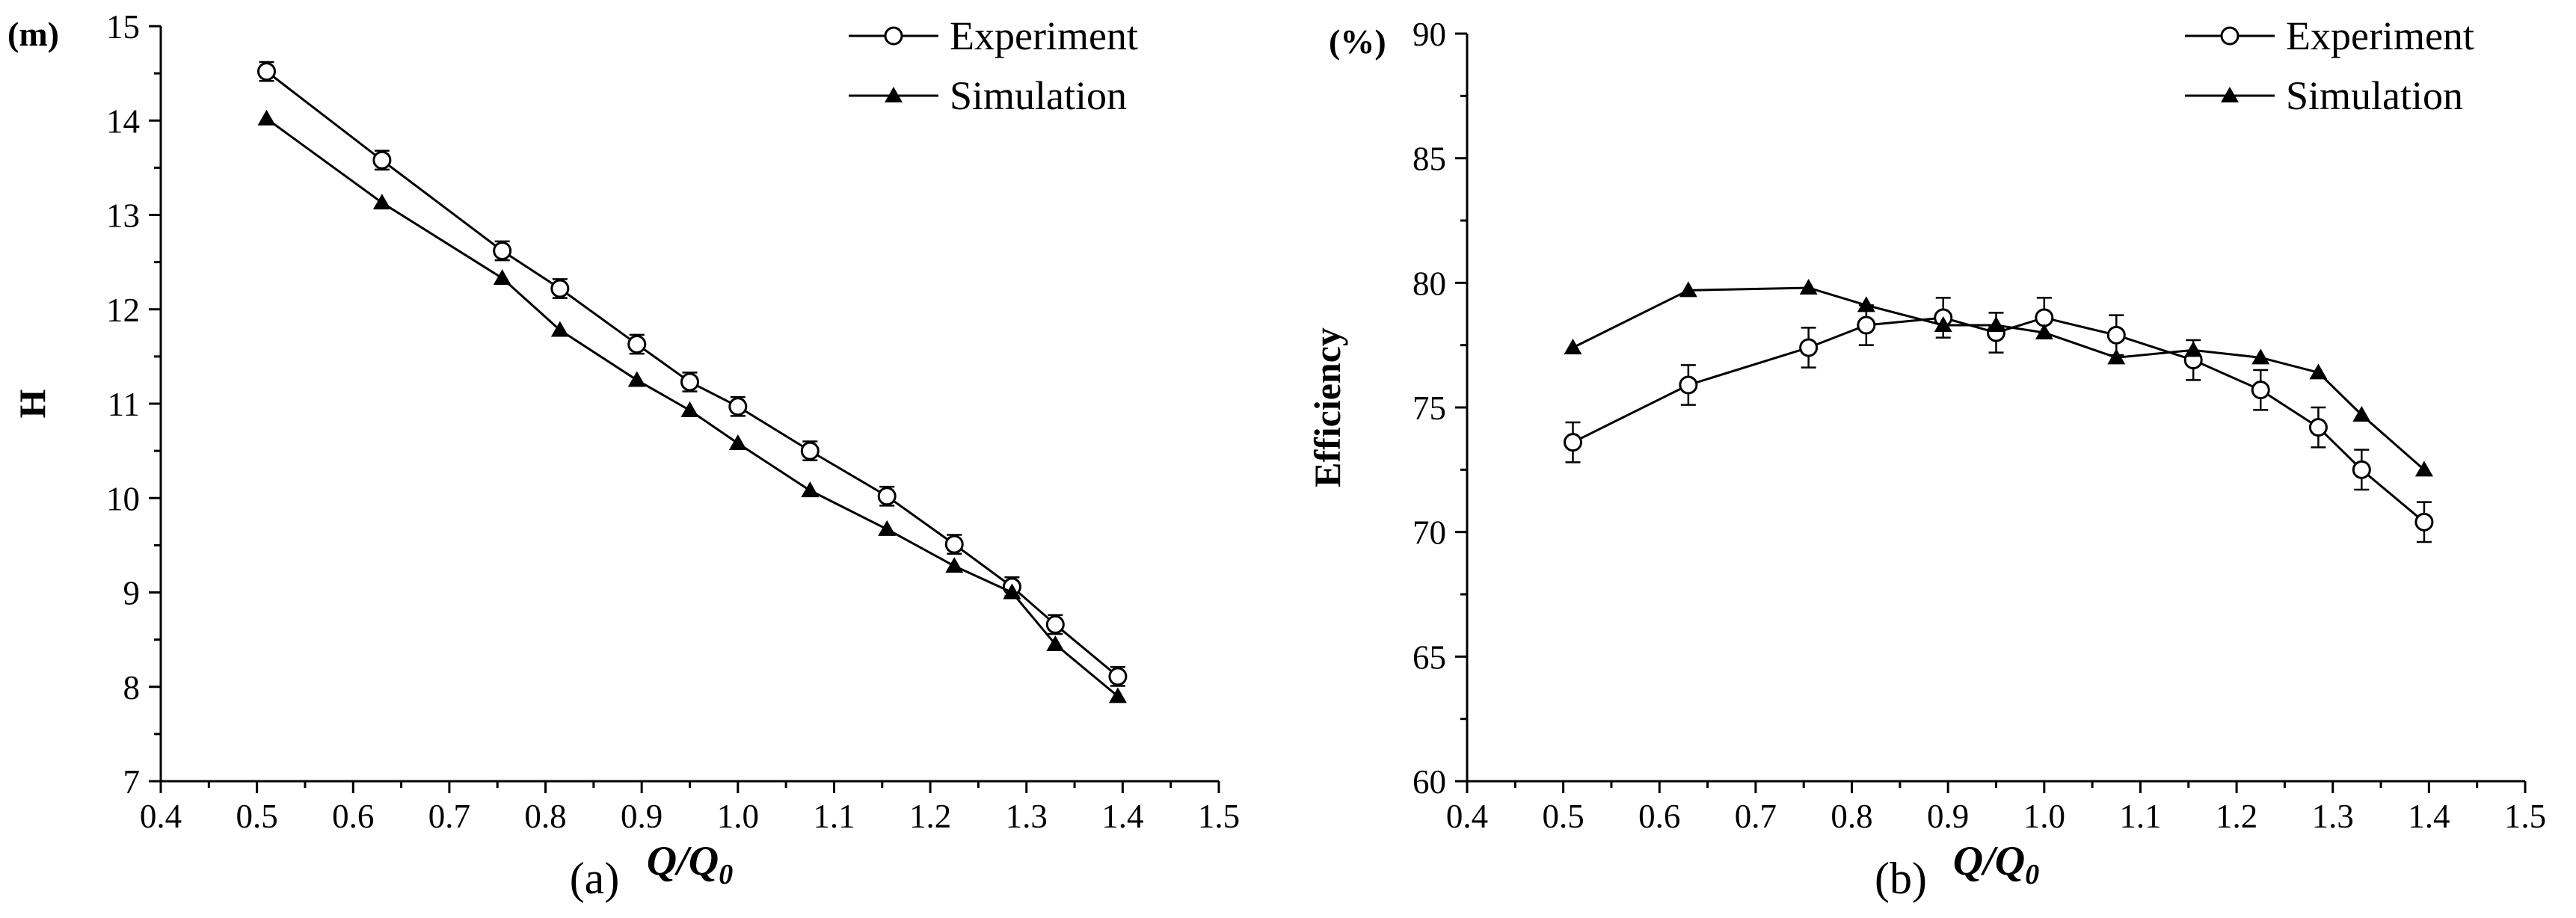  I want to click on chart-b-y-tick-label: 80, so click(1429, 283).